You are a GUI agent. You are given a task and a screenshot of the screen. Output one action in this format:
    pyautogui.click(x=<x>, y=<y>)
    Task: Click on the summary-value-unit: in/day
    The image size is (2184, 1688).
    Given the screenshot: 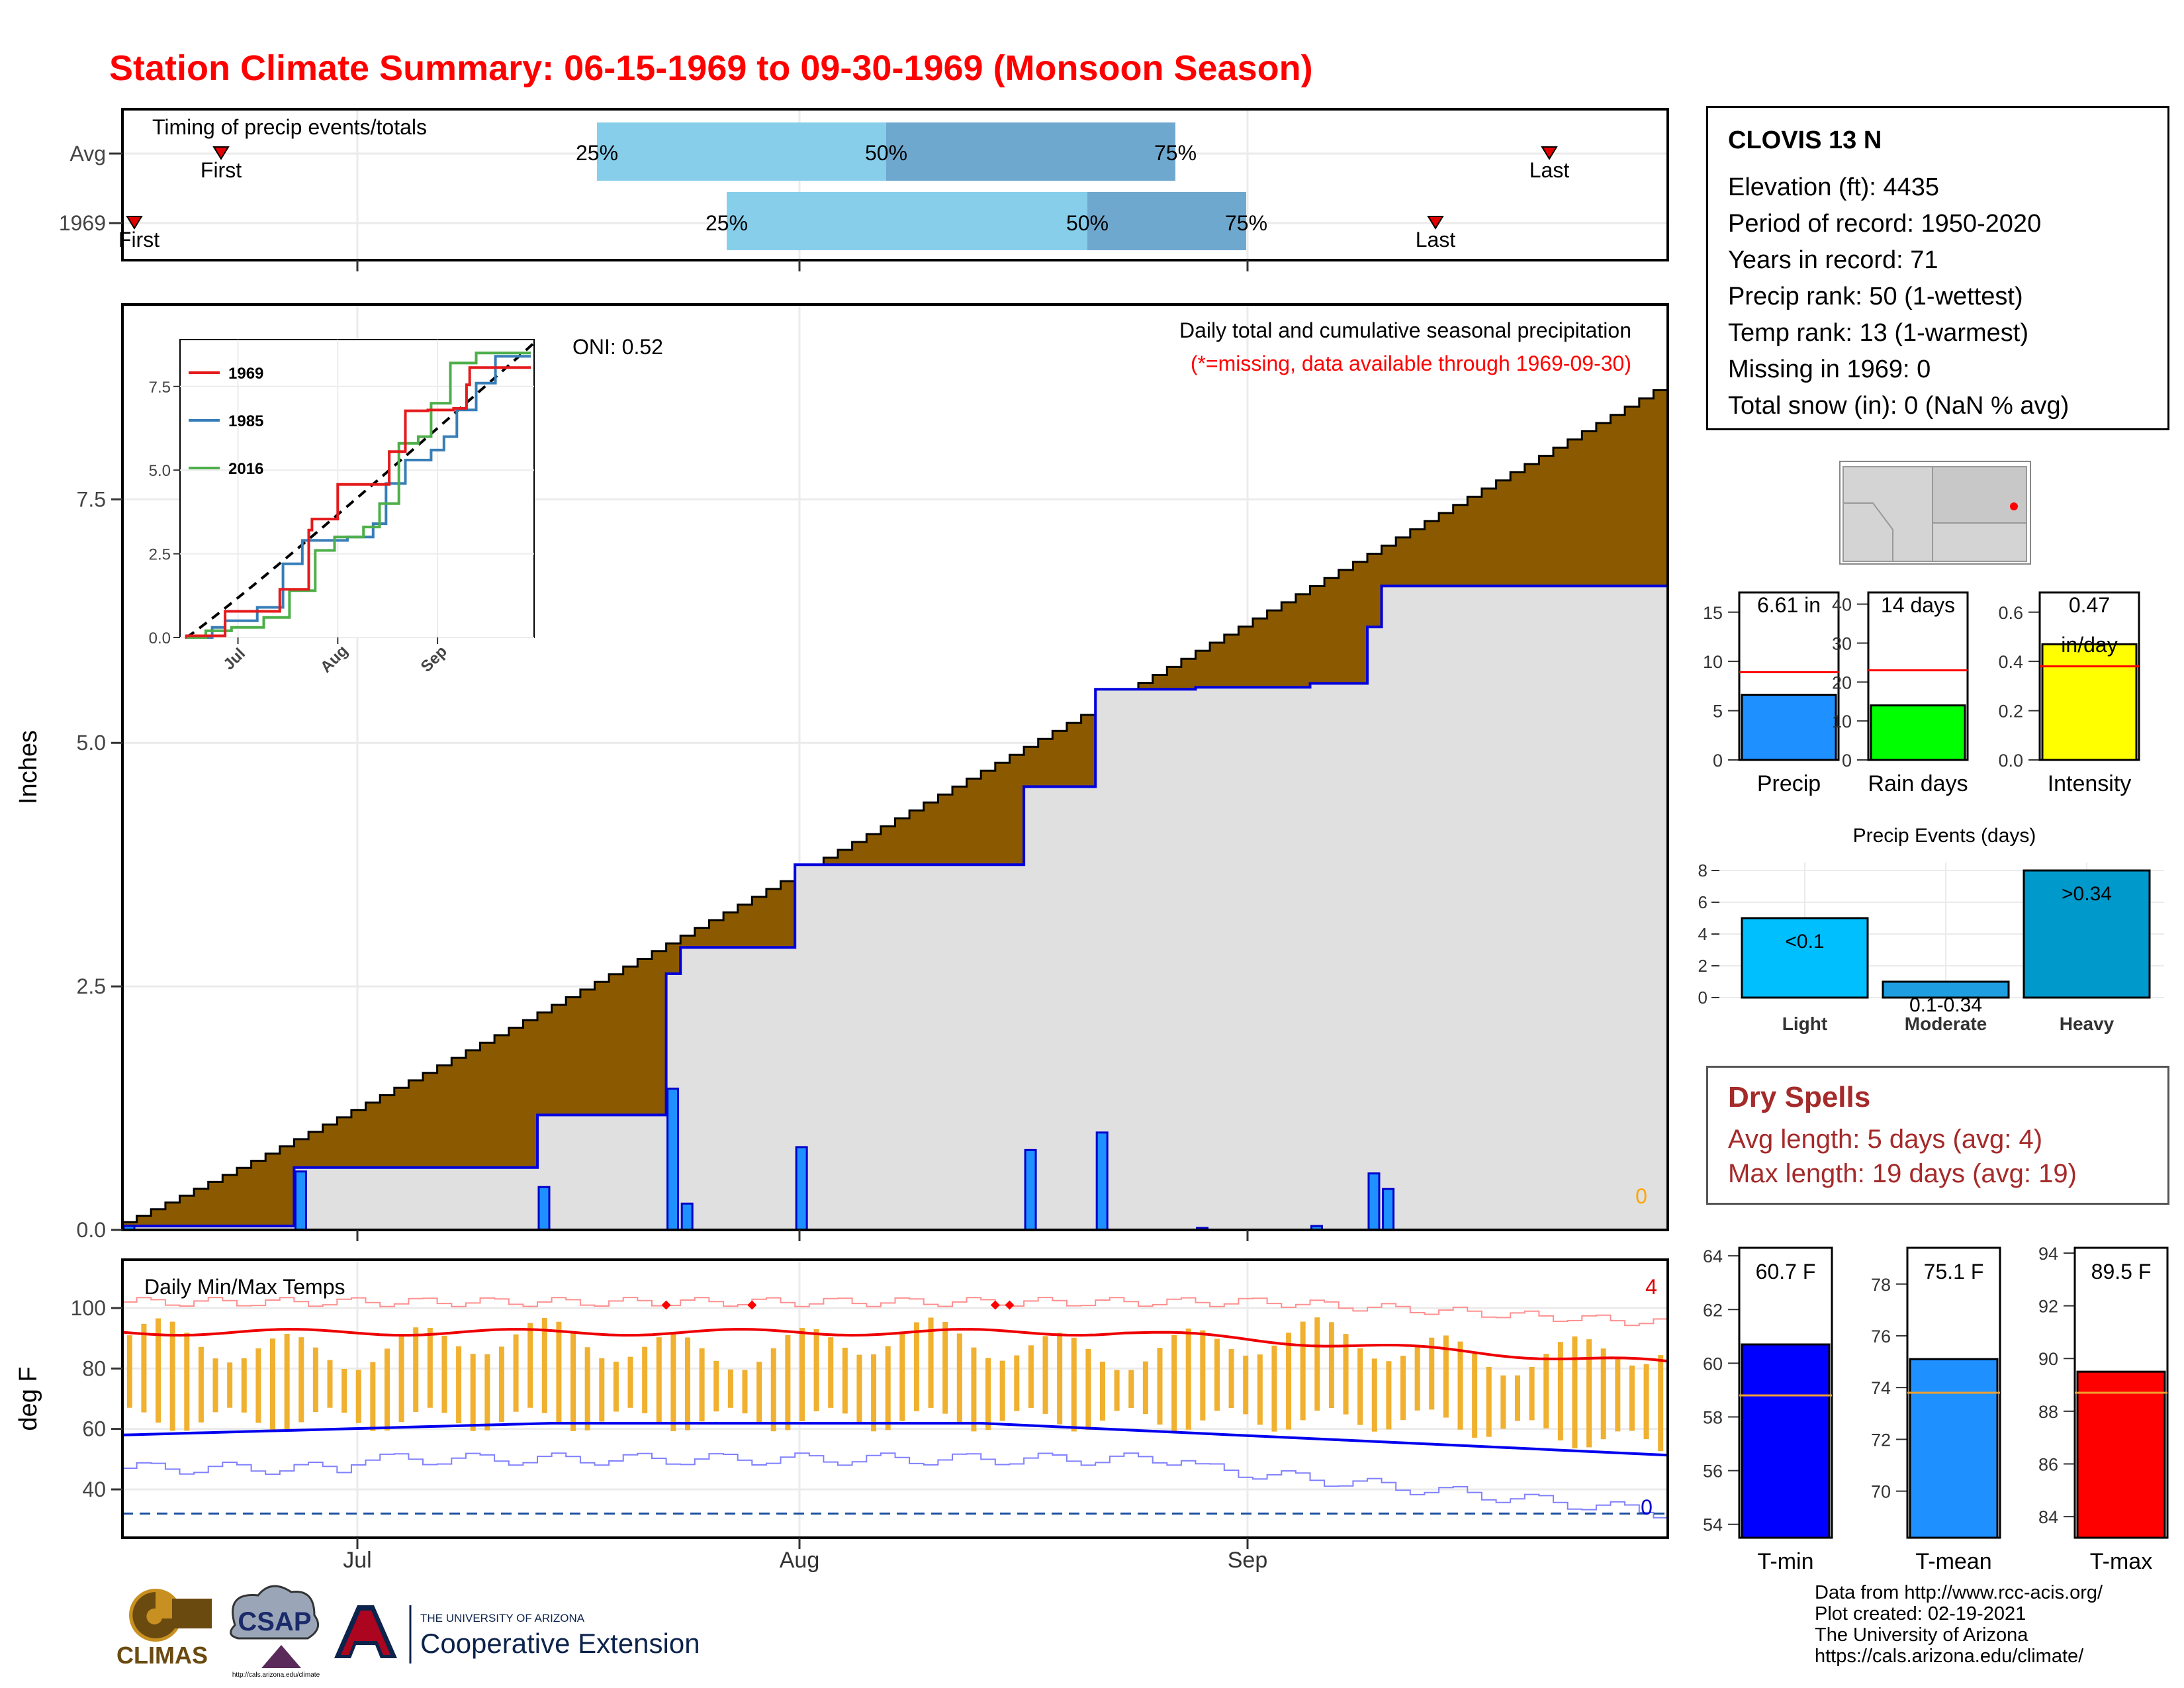 What is the action you would take?
    pyautogui.click(x=2089, y=645)
    